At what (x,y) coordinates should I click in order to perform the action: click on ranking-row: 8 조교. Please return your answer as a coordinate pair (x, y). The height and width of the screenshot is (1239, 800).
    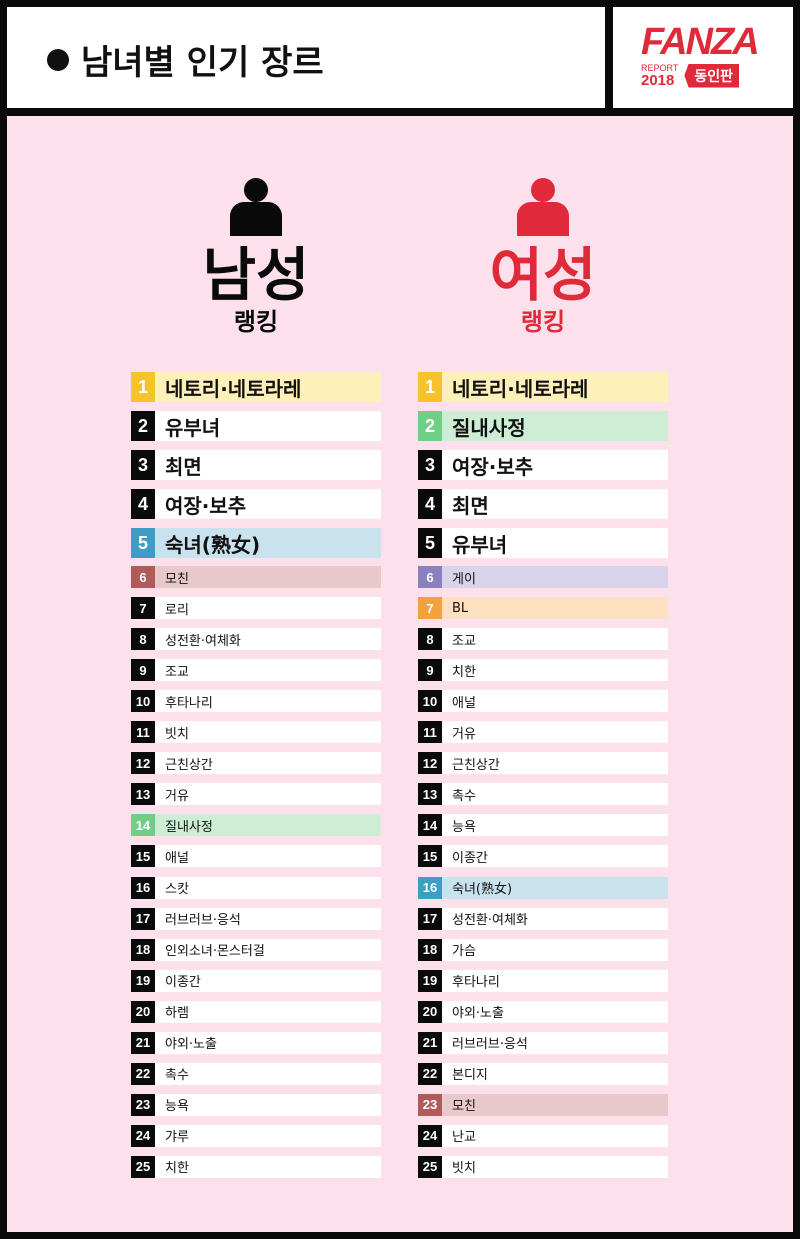
    Looking at the image, I should click on (543, 639).